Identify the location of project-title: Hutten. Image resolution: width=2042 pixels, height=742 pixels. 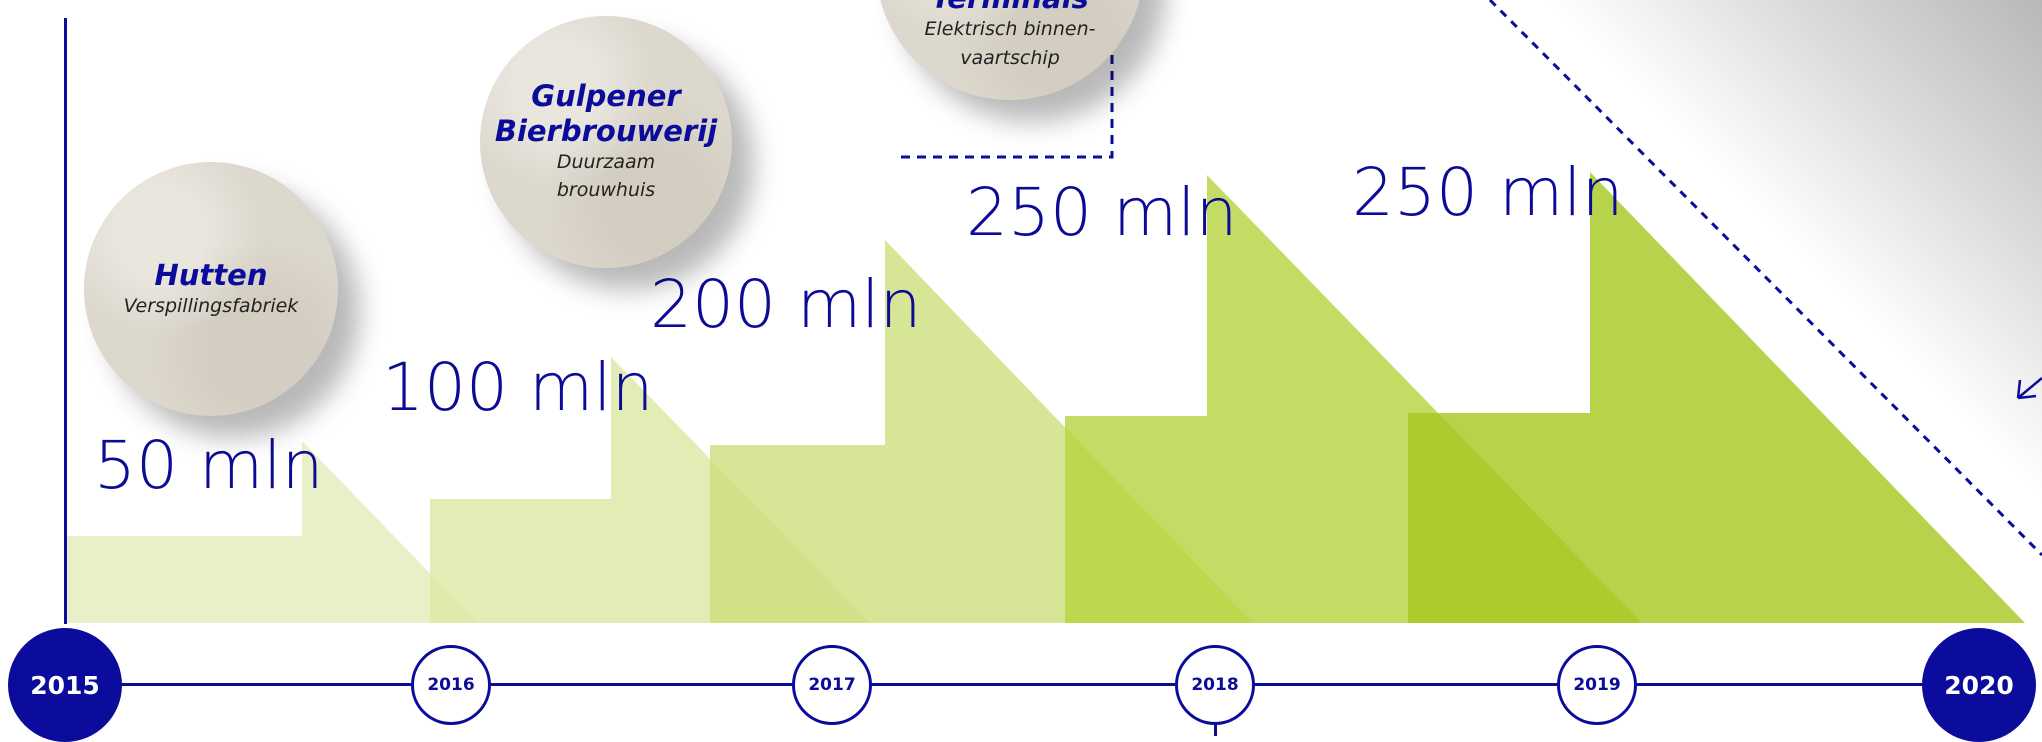
(211, 274).